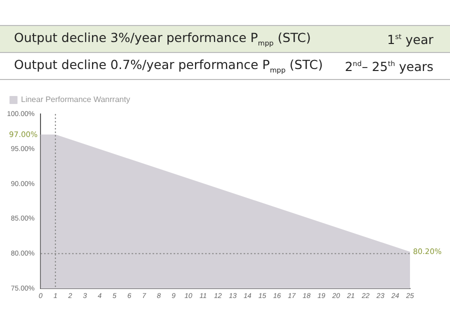  Describe the element at coordinates (390, 66) in the screenshot. I see `text: 2$^{nd}$– 25$^{th}$ years` at that location.